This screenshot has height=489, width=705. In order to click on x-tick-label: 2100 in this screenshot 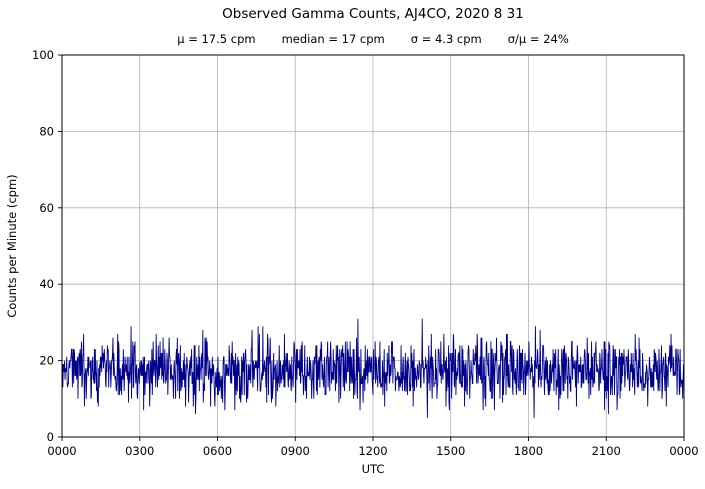, I will do `click(606, 451)`.